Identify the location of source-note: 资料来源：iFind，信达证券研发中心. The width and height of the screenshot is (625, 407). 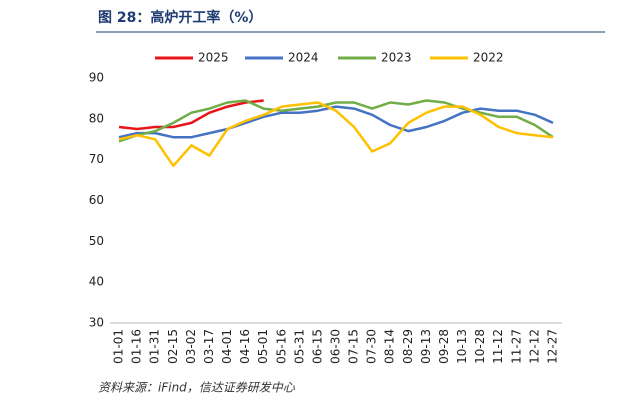
(197, 388).